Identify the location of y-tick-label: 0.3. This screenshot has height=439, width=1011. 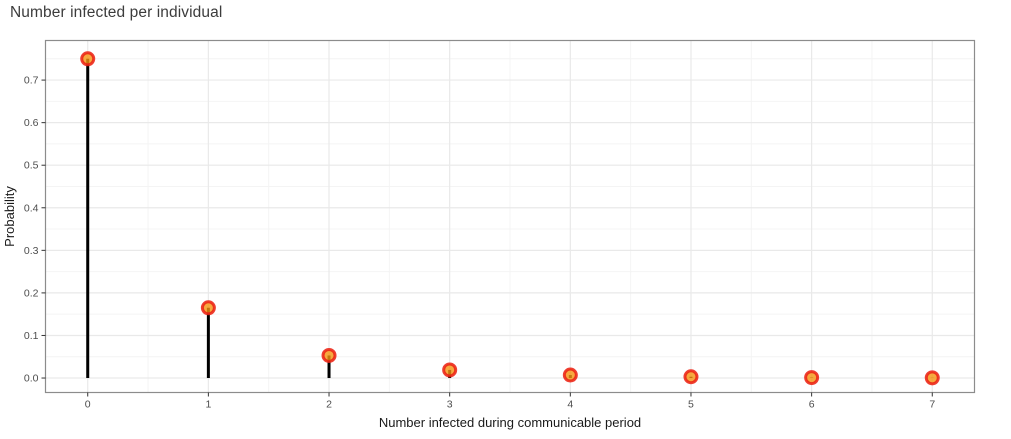
(31, 251).